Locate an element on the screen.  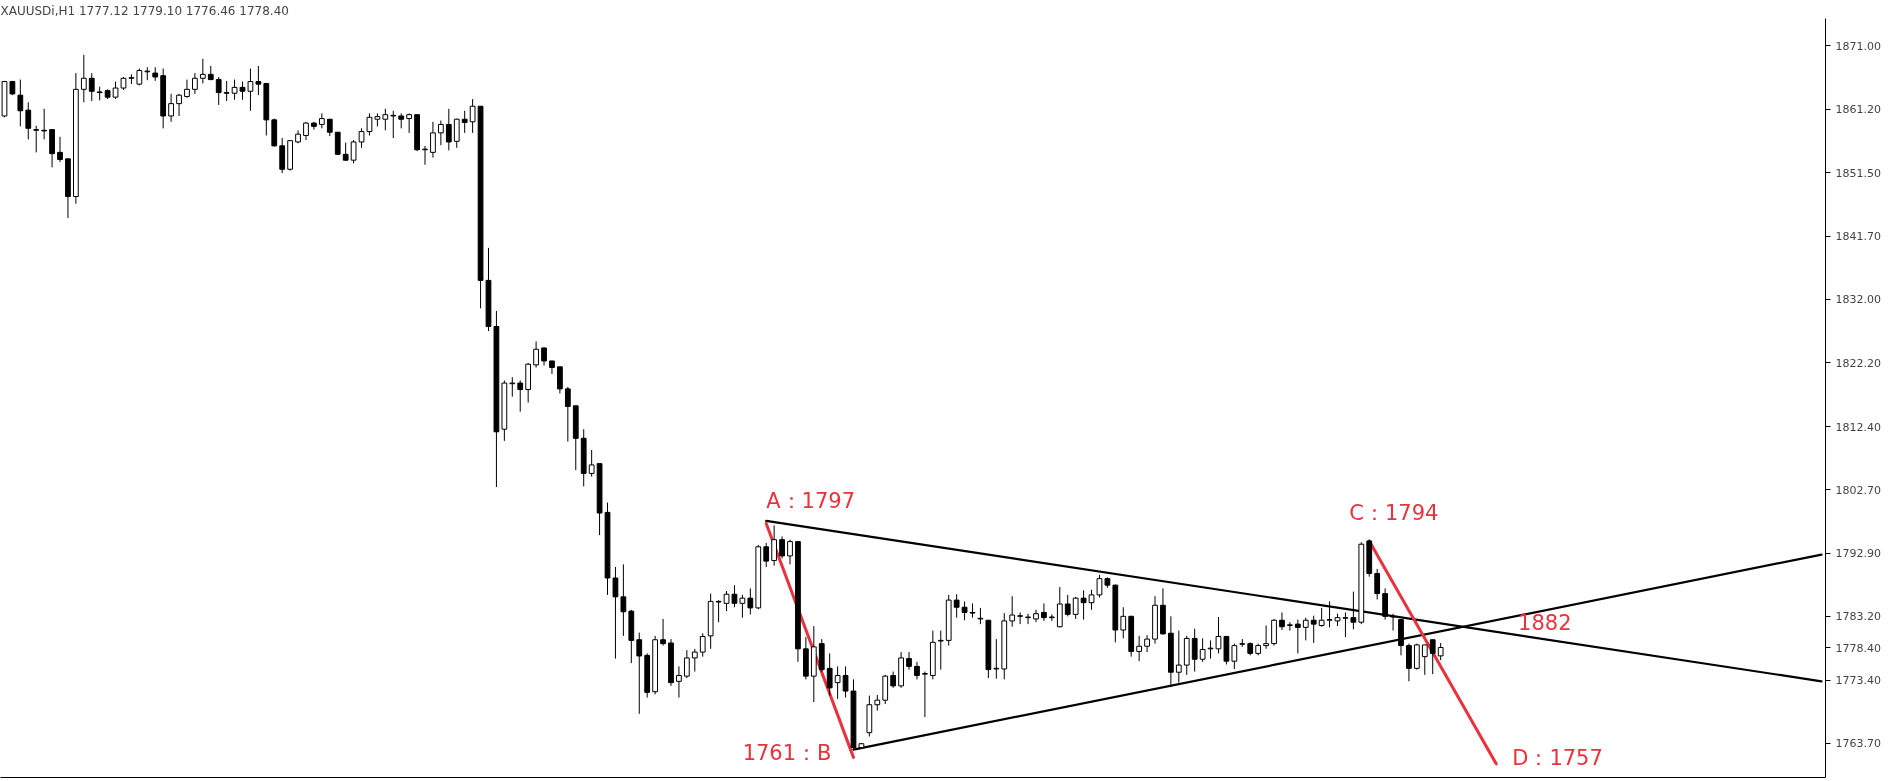
y-tick-label: 1832.00 is located at coordinates (1858, 300).